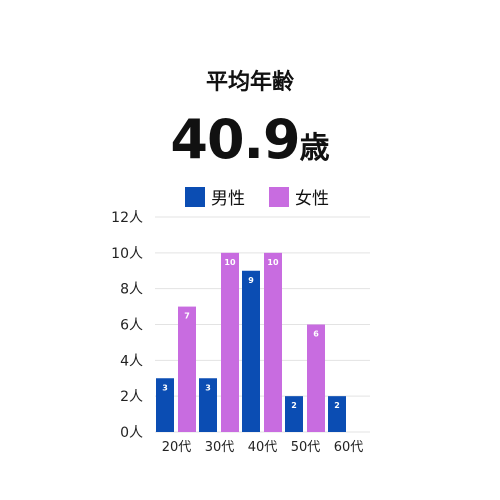 This screenshot has height=500, width=500. Describe the element at coordinates (220, 447) in the screenshot. I see `x-tick-label: 30代` at that location.